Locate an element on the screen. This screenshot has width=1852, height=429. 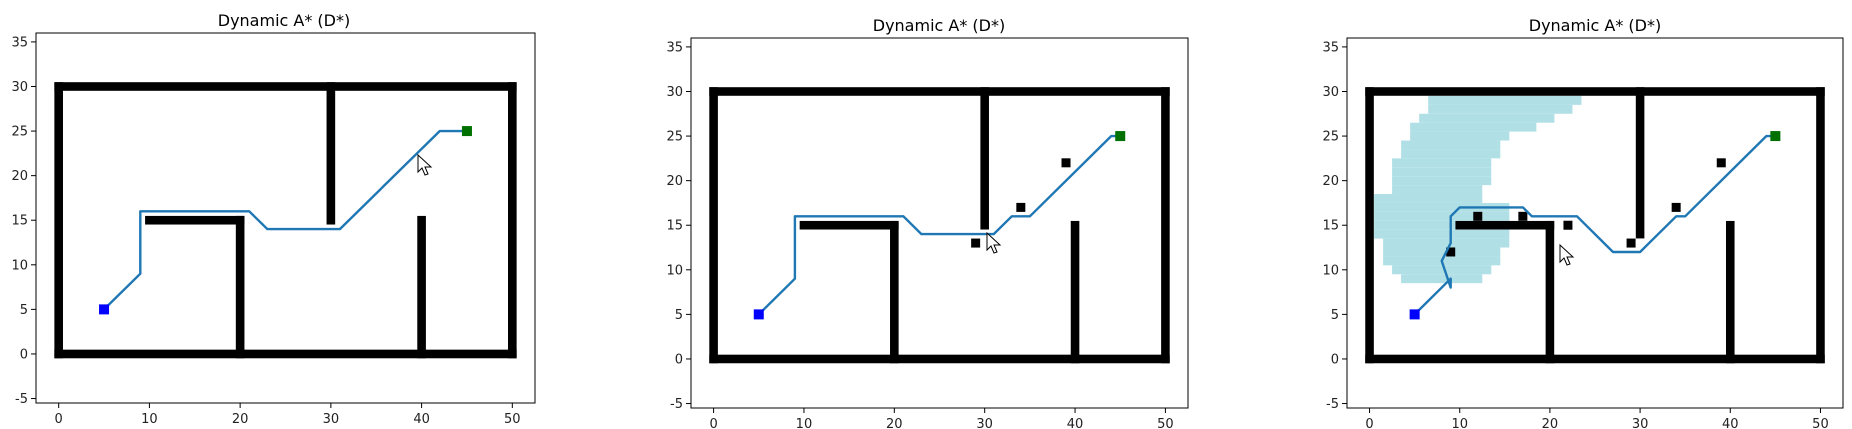
subplot-3-title: Dynamic A* (D*) is located at coordinates (1595, 25).